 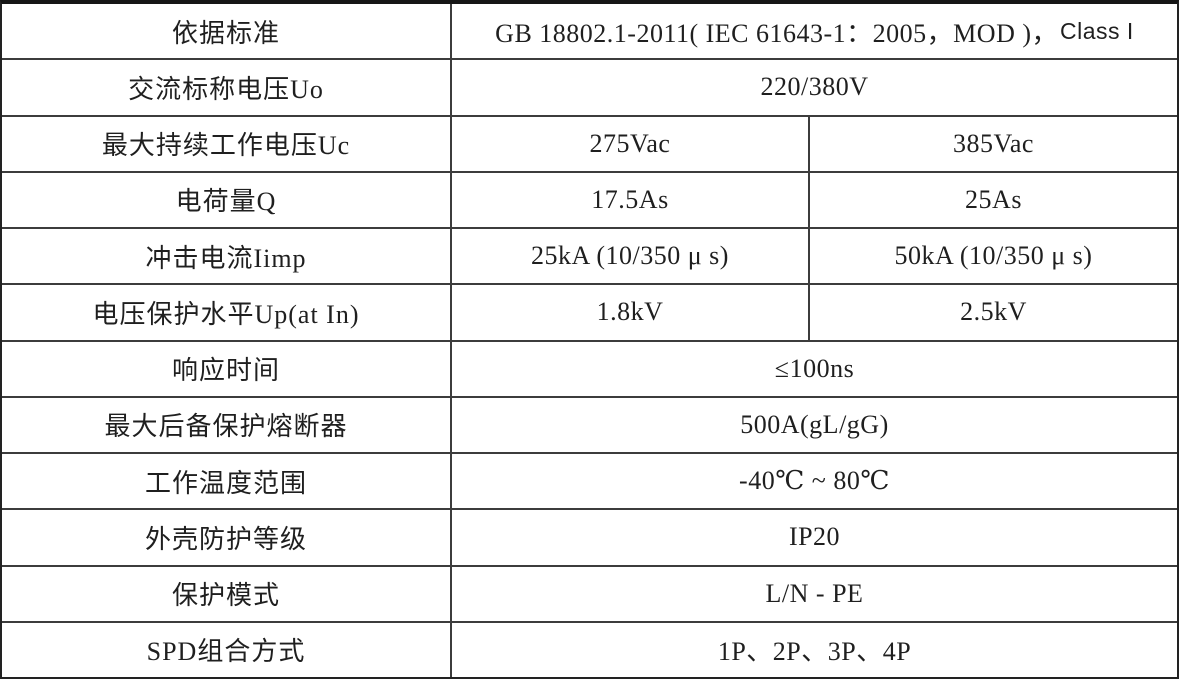 What do you see at coordinates (226, 202) in the screenshot?
I see `row-label: 电荷量Q` at bounding box center [226, 202].